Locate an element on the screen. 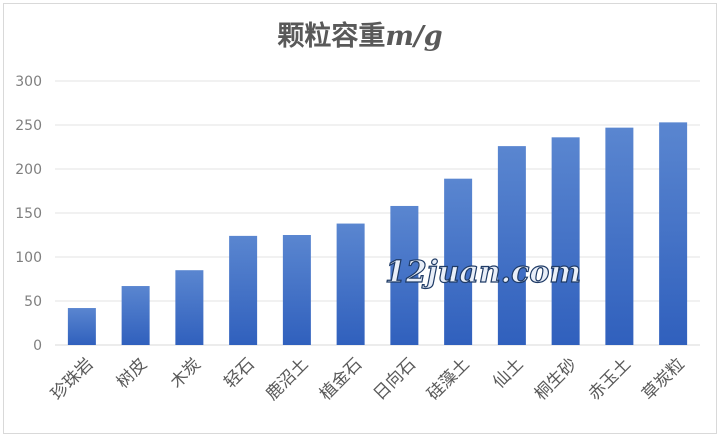 This screenshot has height=437, width=720. y-tick-label: 0 is located at coordinates (37, 346).